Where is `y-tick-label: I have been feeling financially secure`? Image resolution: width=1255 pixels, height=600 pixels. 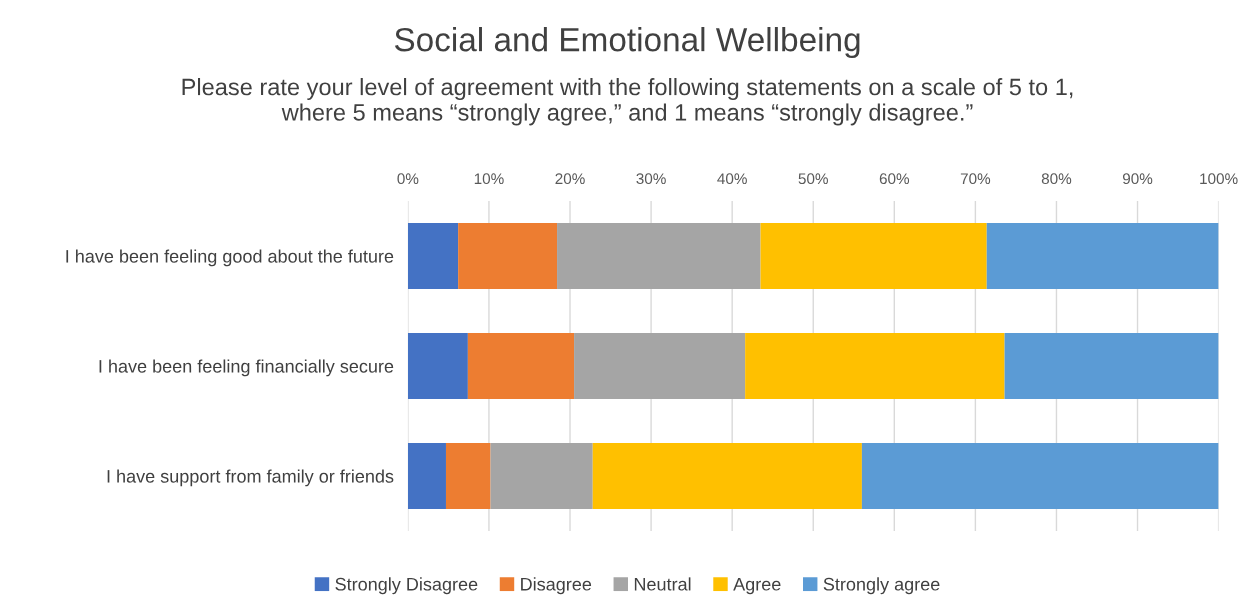 y-tick-label: I have been feeling financially secure is located at coordinates (246, 368).